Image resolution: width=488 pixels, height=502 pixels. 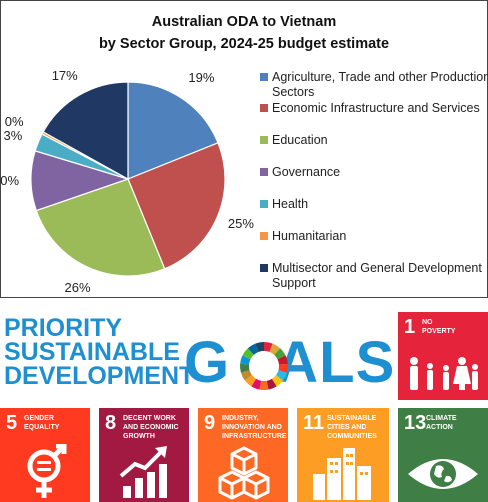 I want to click on legend-label: Health, so click(x=290, y=204).